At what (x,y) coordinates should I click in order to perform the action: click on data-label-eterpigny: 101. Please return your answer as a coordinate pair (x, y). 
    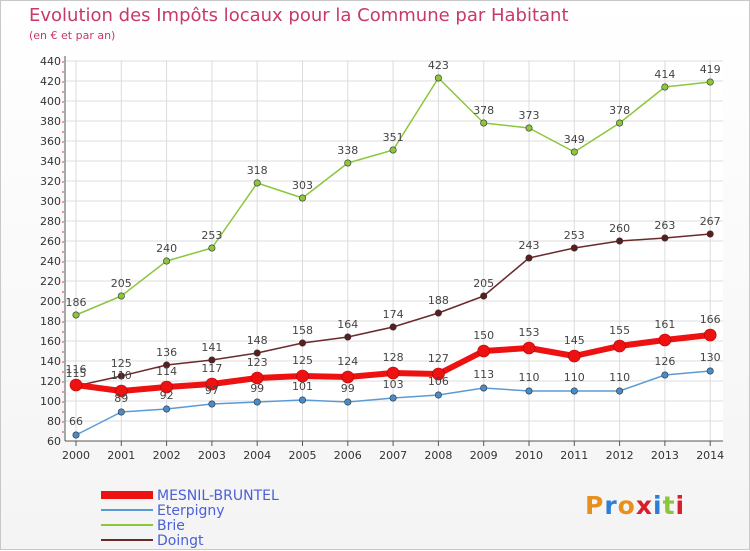
    Looking at the image, I should click on (302, 386).